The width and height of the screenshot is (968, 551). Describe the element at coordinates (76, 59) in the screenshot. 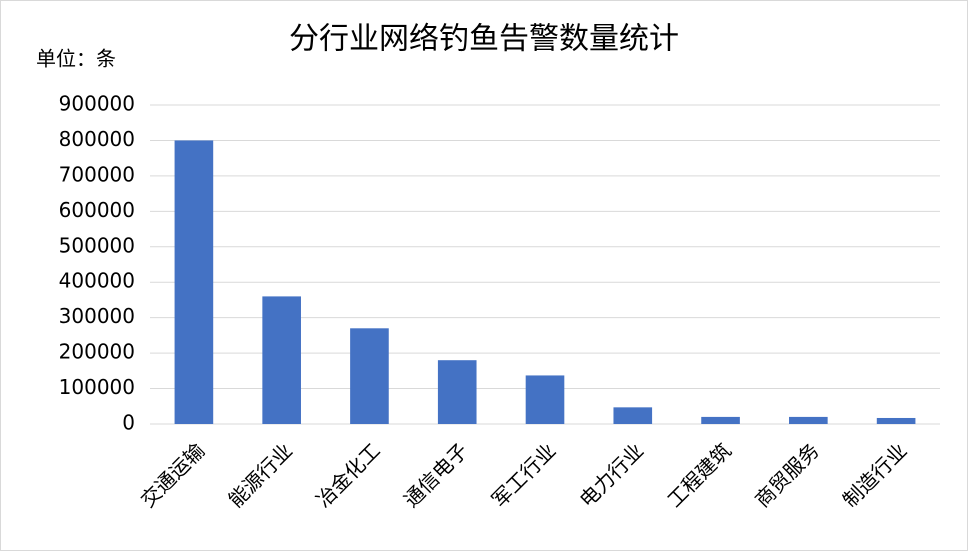

I see `y-axis-label: 单位：条` at that location.